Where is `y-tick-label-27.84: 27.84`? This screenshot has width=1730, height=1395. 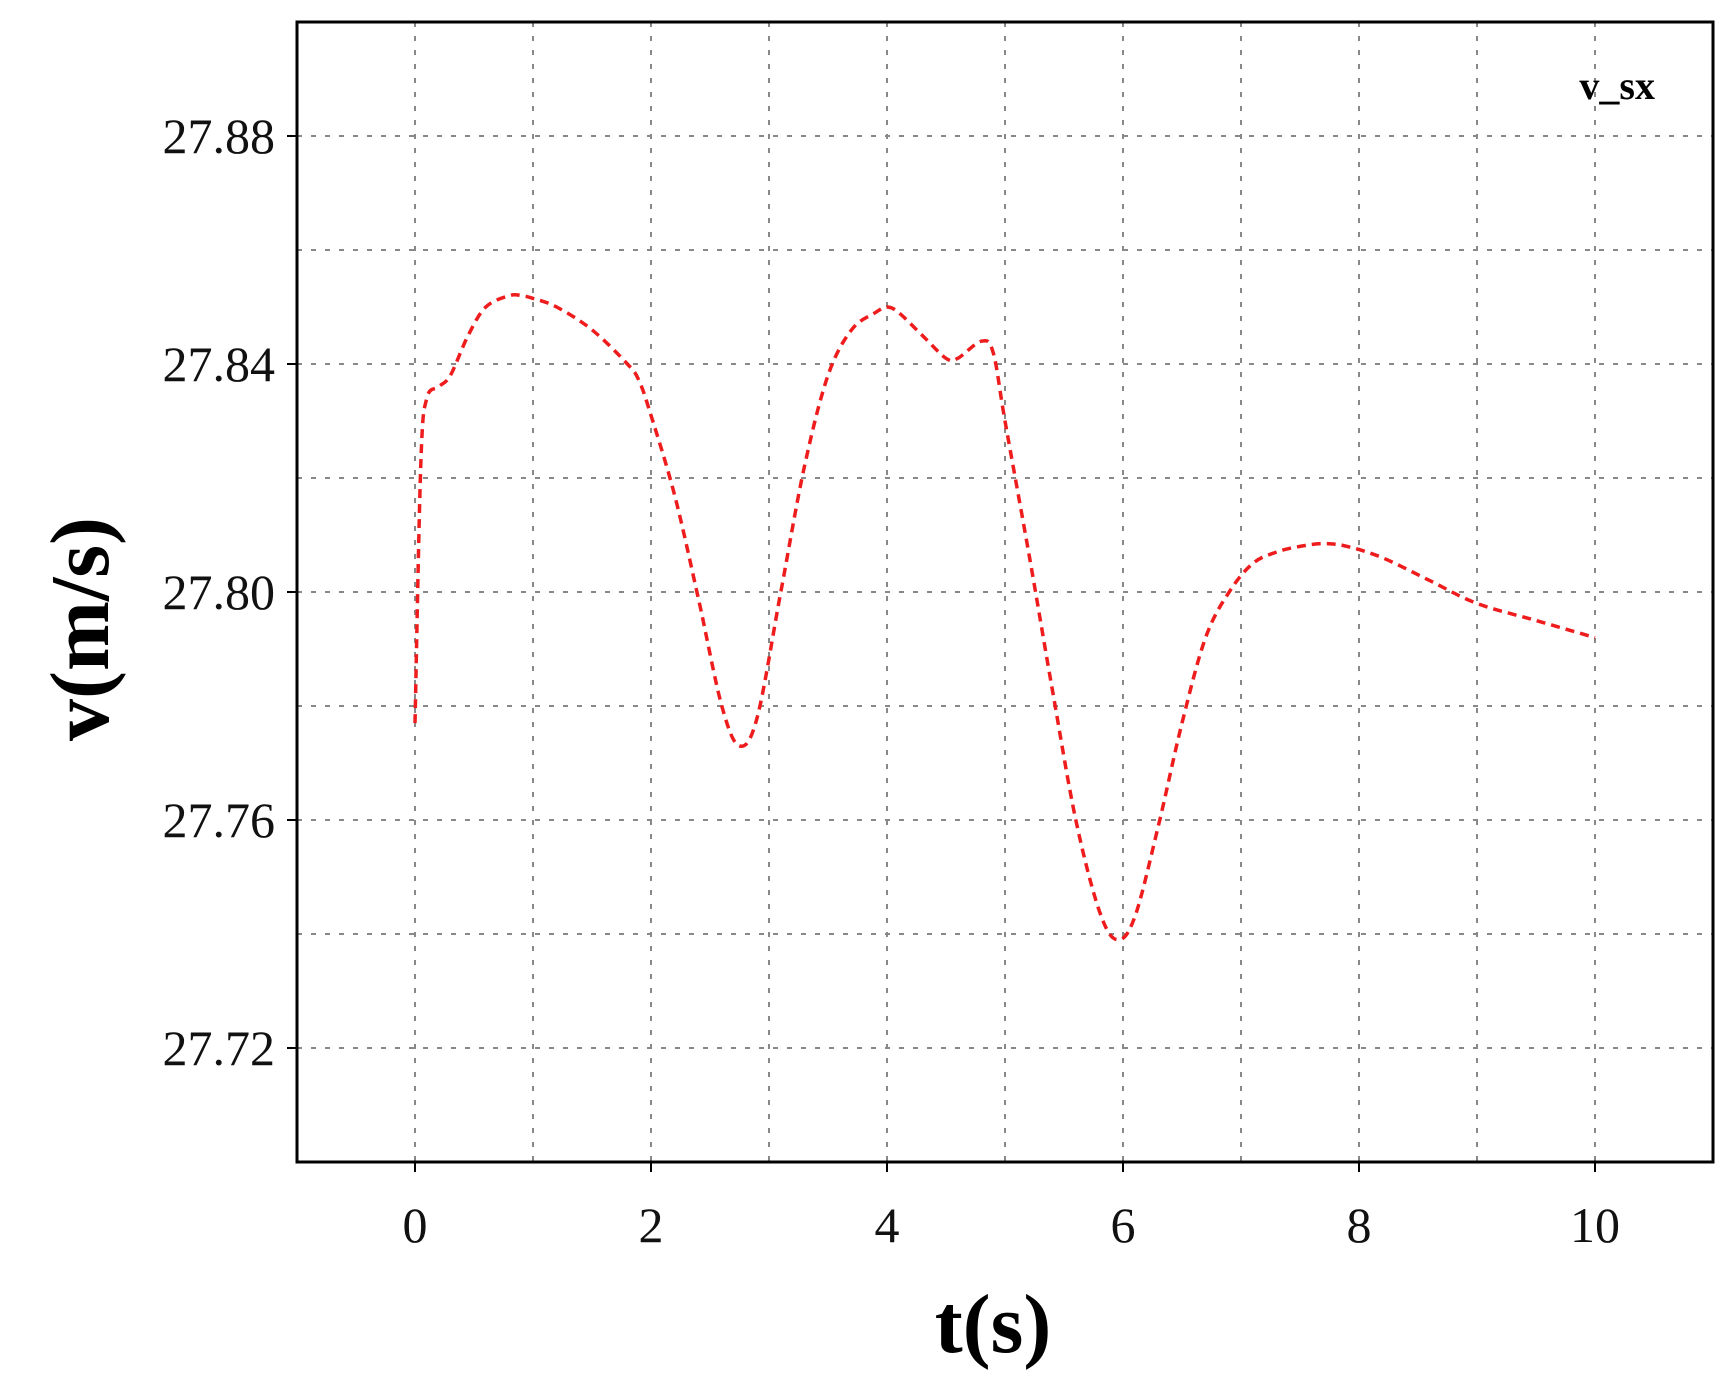 y-tick-label-27.84: 27.84 is located at coordinates (219, 364).